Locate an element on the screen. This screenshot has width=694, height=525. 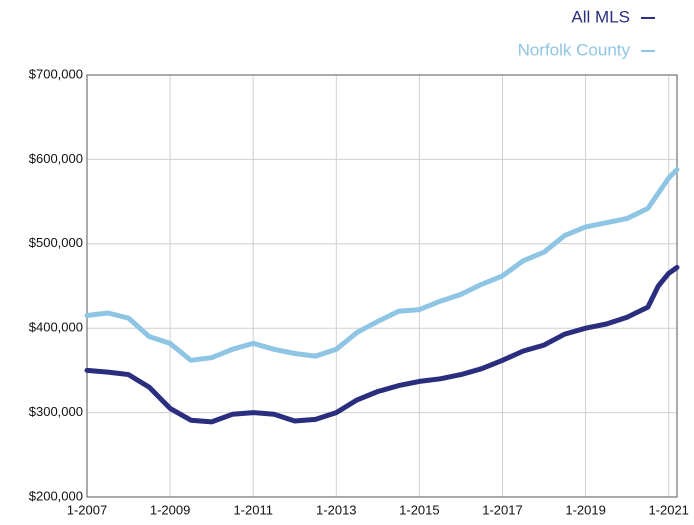
y-tick-label: $200,000 is located at coordinates (56, 495).